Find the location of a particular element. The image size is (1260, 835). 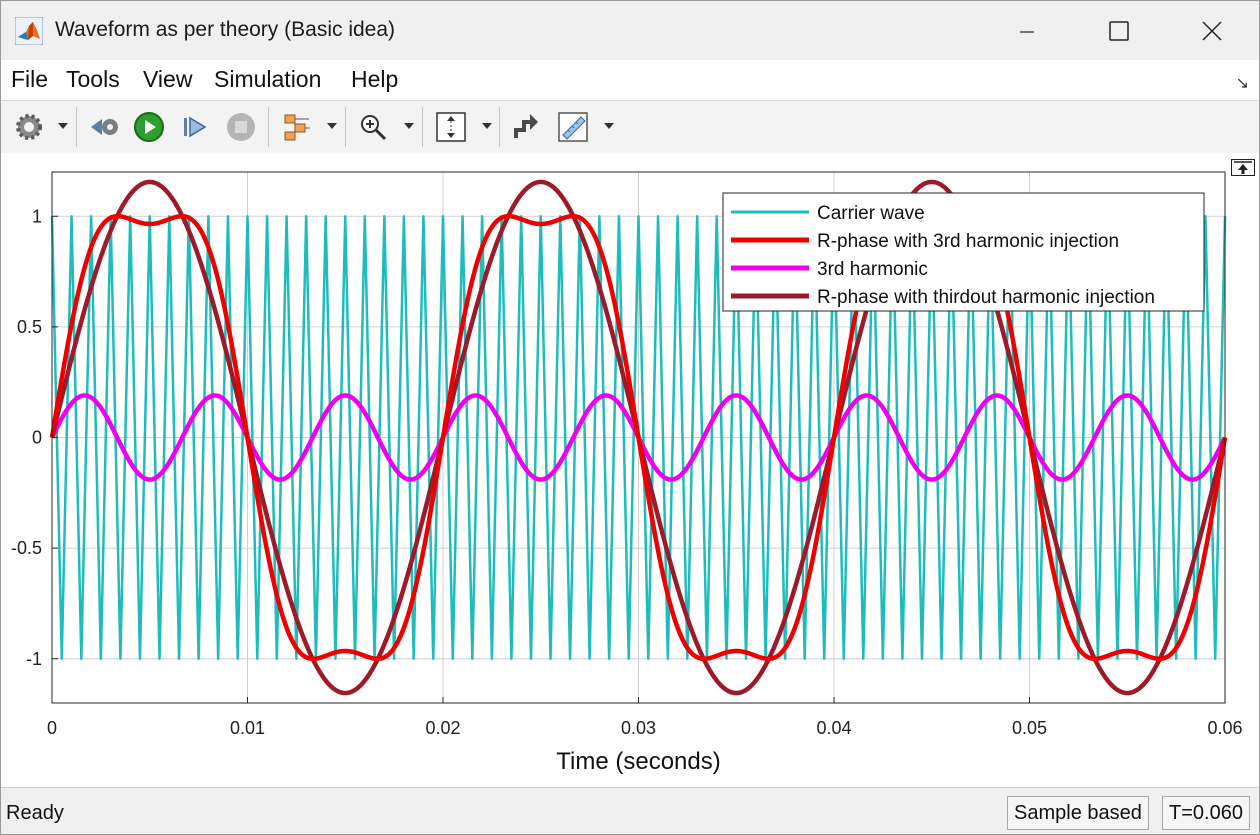

autoscale-button is located at coordinates (451, 127).